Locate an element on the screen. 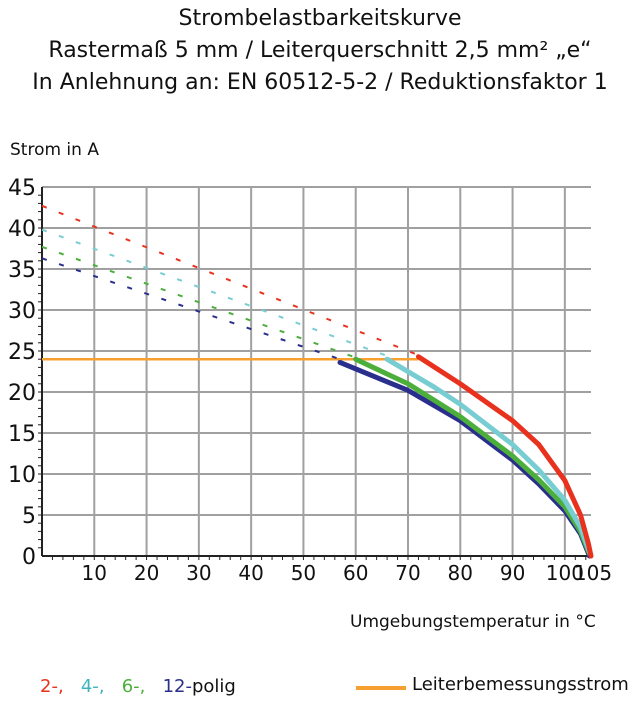 The width and height of the screenshot is (640, 716). legend-series: 2-, 4-, 6-, 12-polig is located at coordinates (138, 686).